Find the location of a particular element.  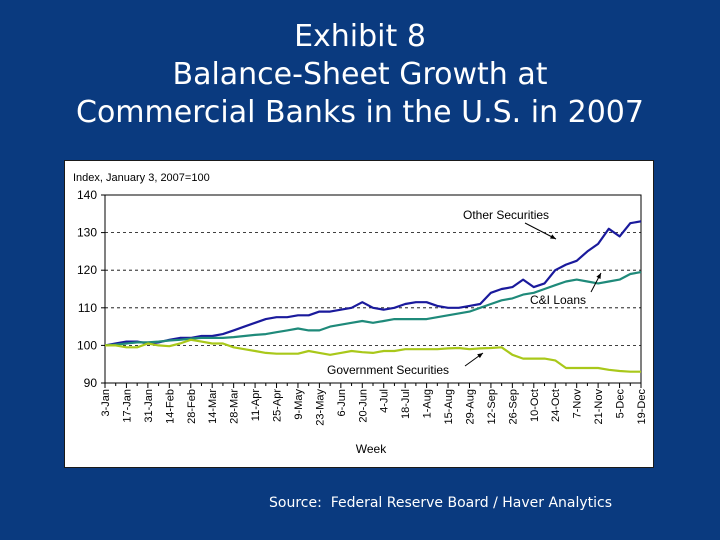

annotation-ci-loans: C&I Loans is located at coordinates (558, 300).